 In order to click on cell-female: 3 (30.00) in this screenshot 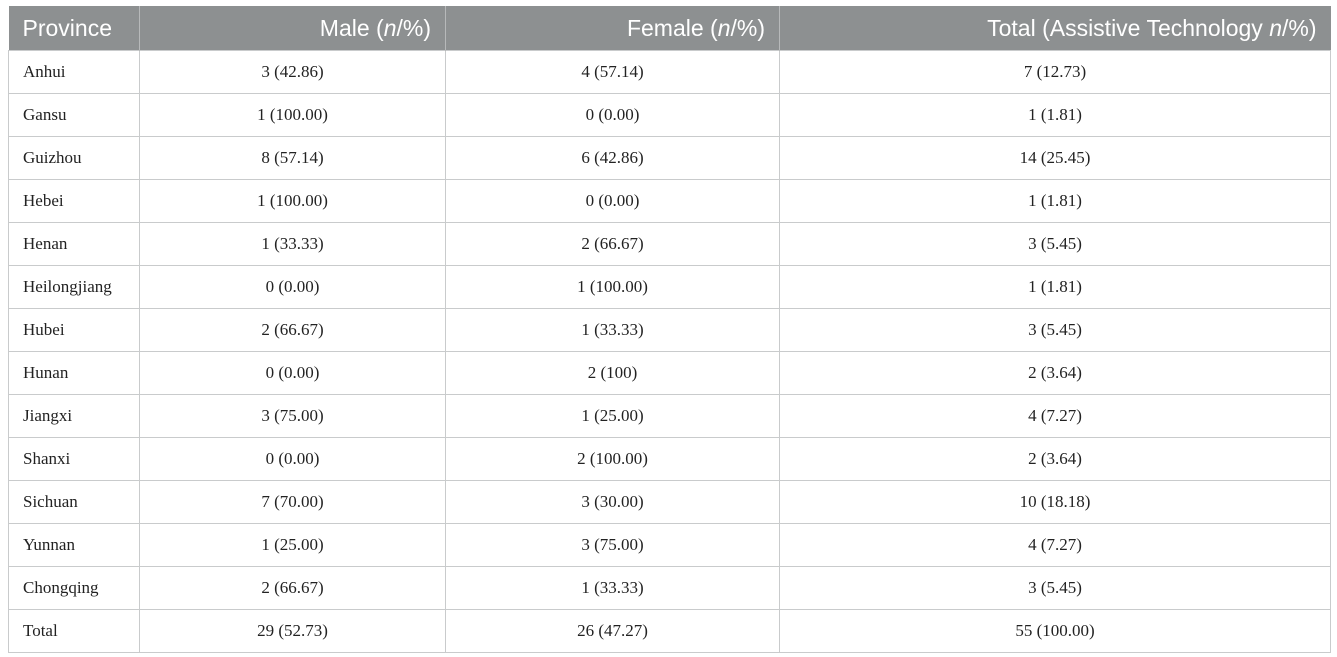, I will do `click(612, 502)`.